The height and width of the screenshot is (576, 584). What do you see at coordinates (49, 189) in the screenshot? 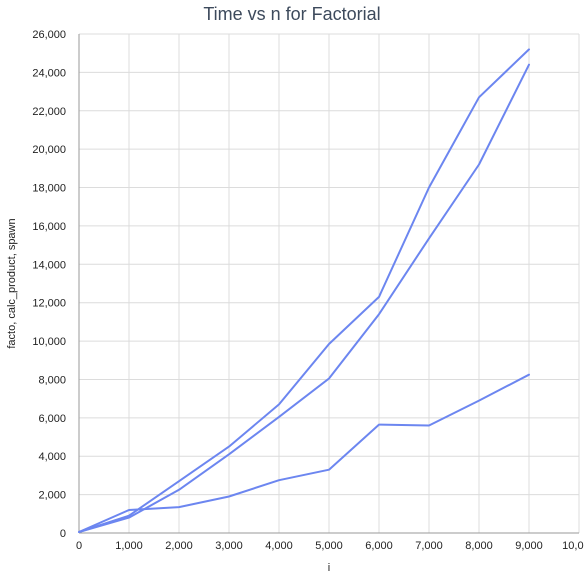
I see `y-tick-label: 18,000` at bounding box center [49, 189].